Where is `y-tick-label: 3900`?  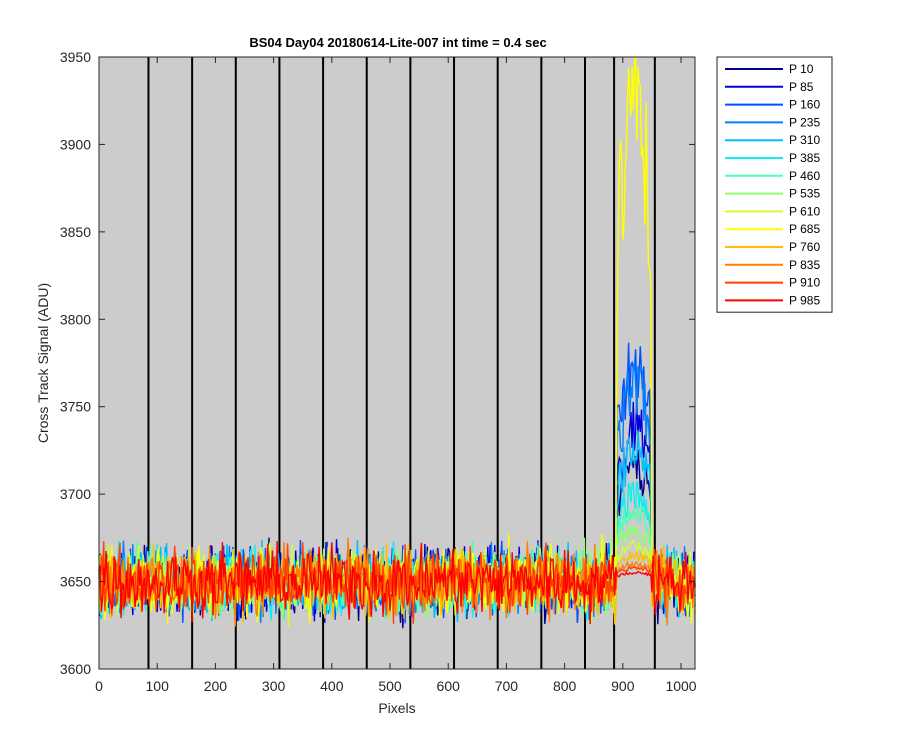
y-tick-label: 3900 is located at coordinates (75, 144).